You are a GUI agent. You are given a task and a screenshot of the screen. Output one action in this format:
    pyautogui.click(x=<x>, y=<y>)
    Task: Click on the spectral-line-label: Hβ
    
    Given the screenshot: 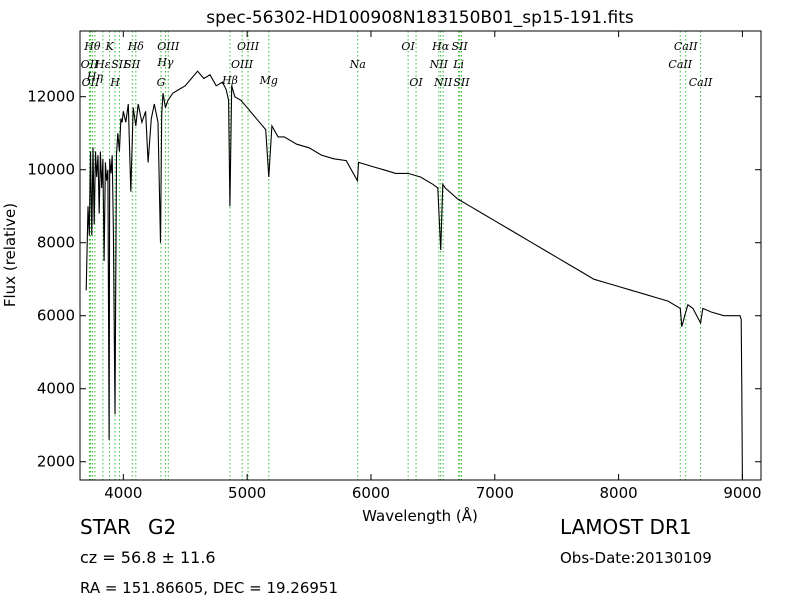 What is the action you would take?
    pyautogui.click(x=229, y=80)
    